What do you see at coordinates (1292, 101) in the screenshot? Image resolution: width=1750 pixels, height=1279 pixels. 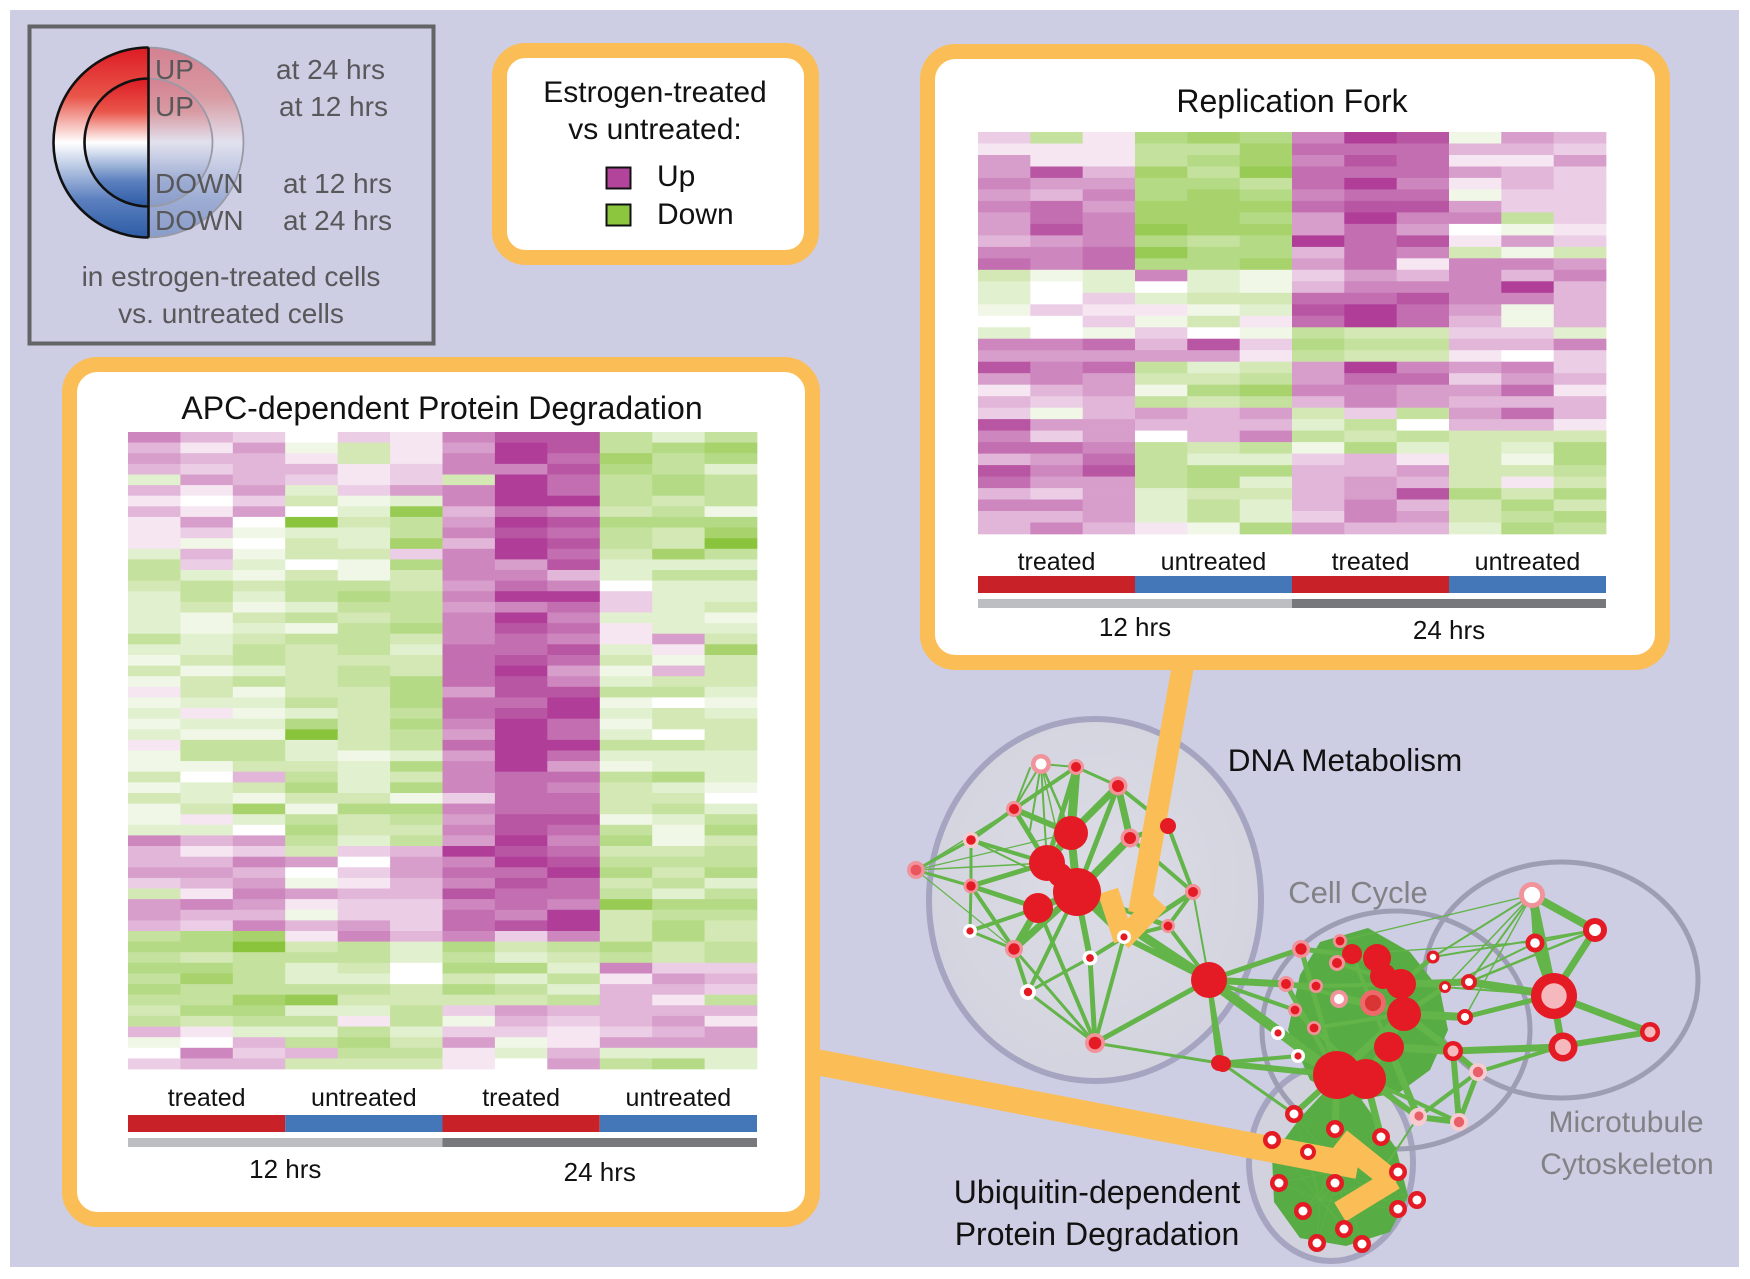 I see `svg-text: Replication Fork` at bounding box center [1292, 101].